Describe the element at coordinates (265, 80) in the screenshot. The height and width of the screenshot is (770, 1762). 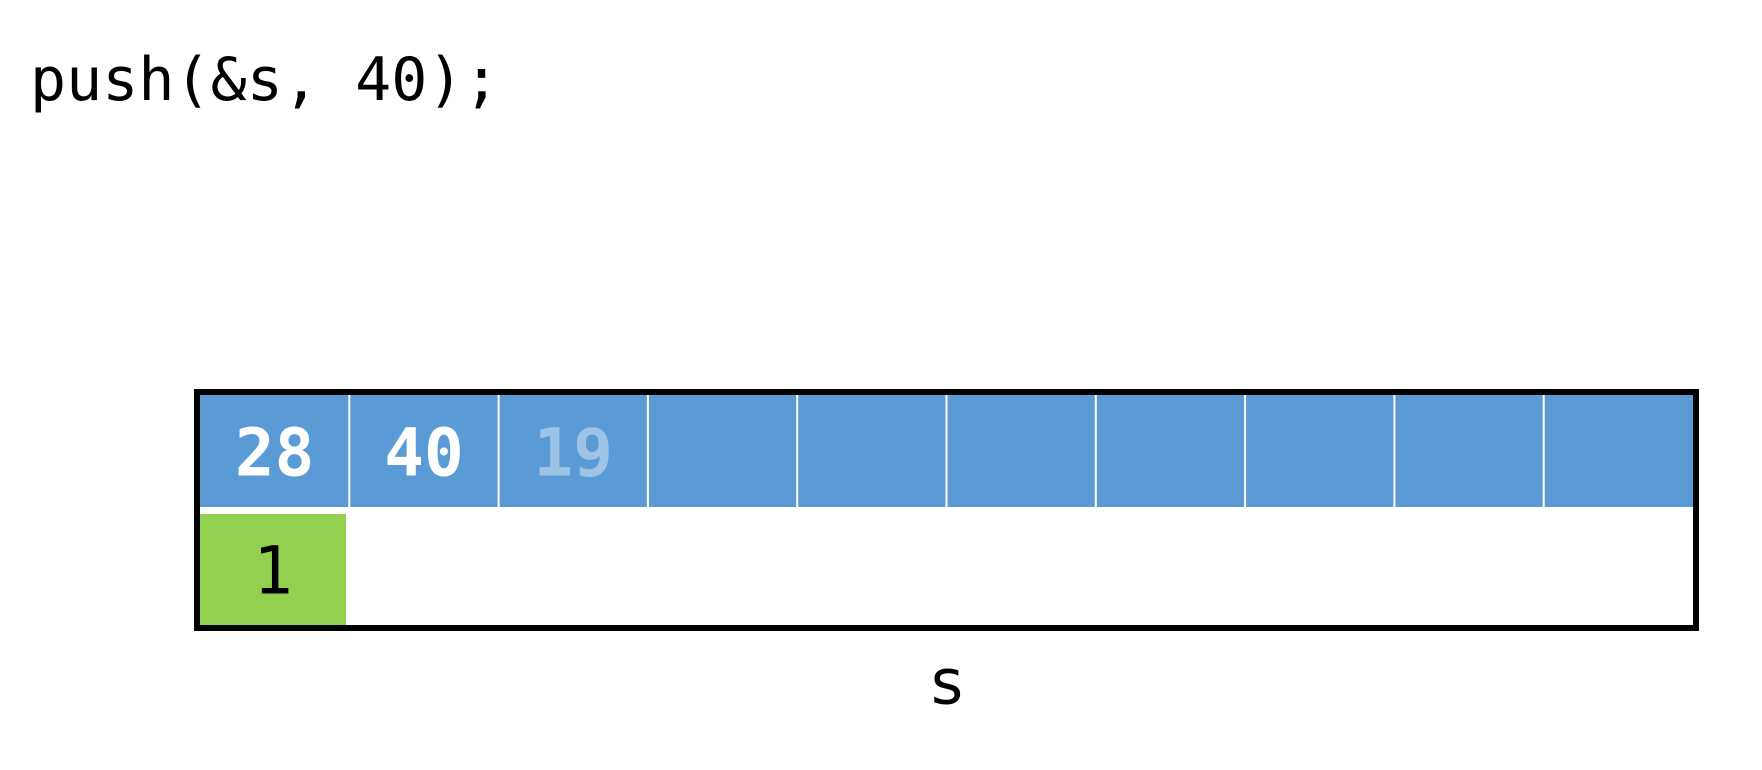
I see `code-line: push(&s, 40);` at that location.